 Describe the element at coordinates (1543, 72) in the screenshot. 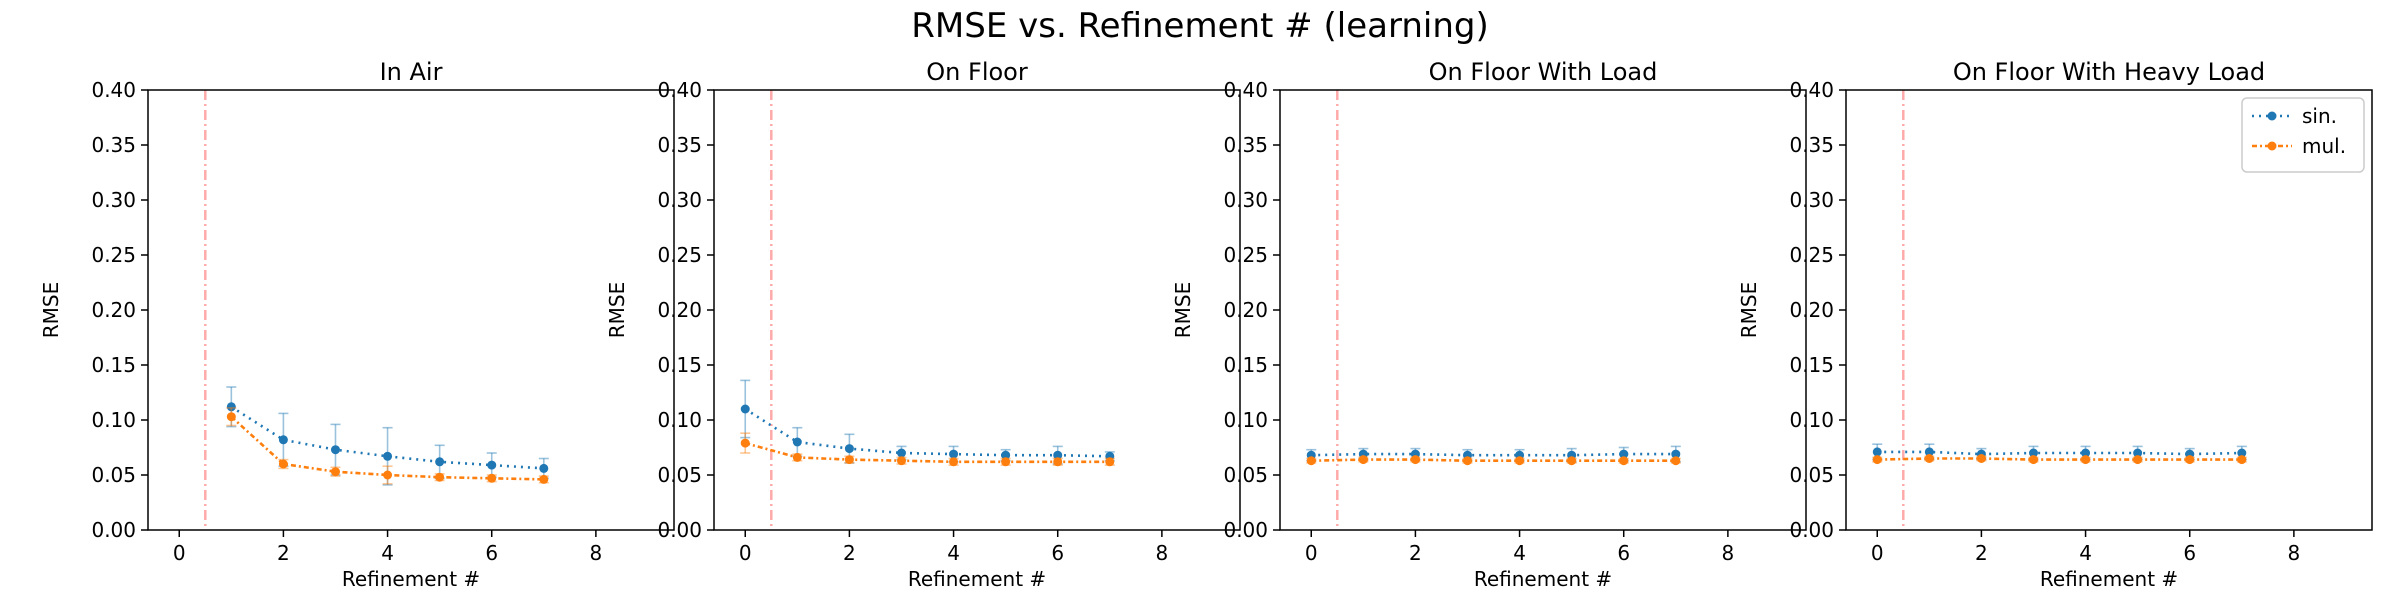

I see `chart-title: On Floor With Load` at that location.